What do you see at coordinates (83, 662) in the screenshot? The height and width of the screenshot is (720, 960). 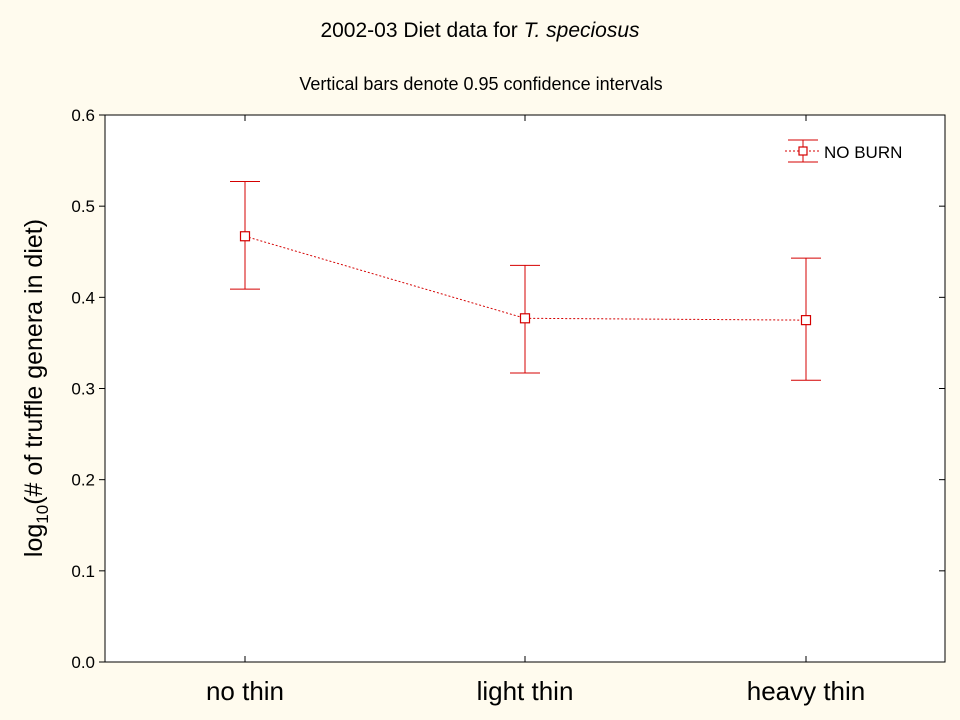 I see `y-tick-label: 0.0` at bounding box center [83, 662].